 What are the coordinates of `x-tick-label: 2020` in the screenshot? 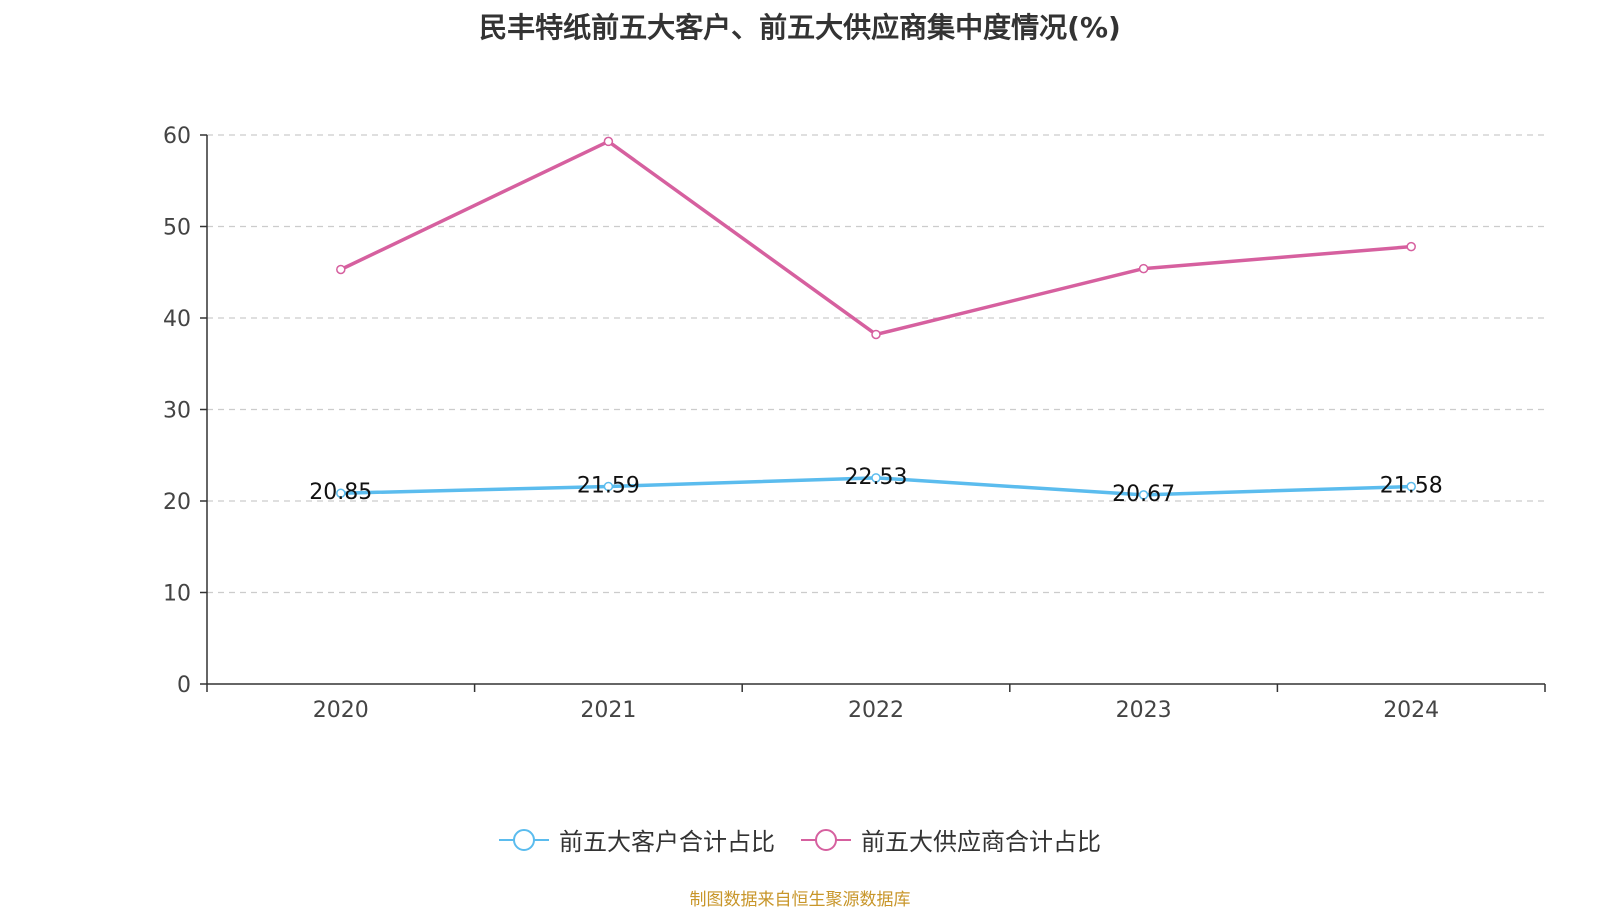 It's located at (341, 710).